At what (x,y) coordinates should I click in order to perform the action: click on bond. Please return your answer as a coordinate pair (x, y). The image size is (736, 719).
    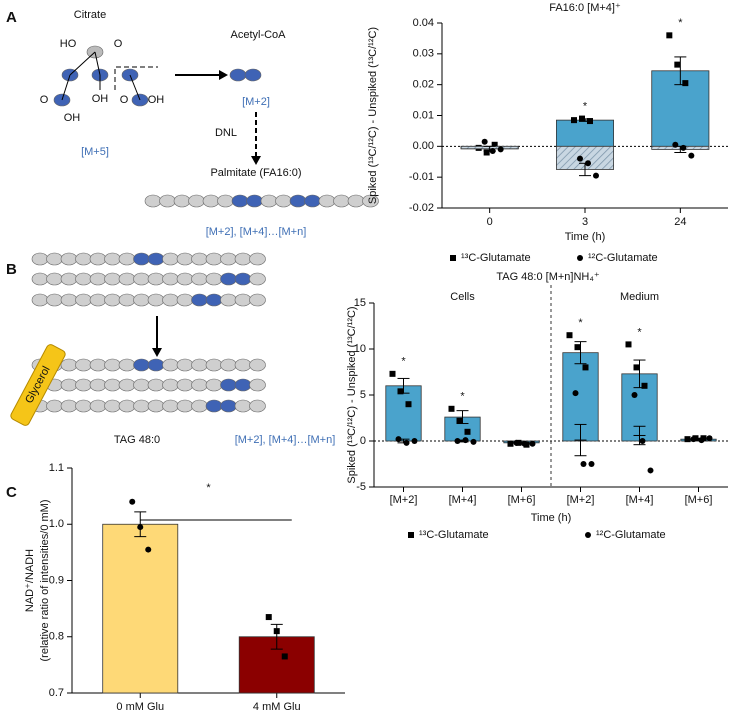
    Looking at the image, I should click on (82, 63).